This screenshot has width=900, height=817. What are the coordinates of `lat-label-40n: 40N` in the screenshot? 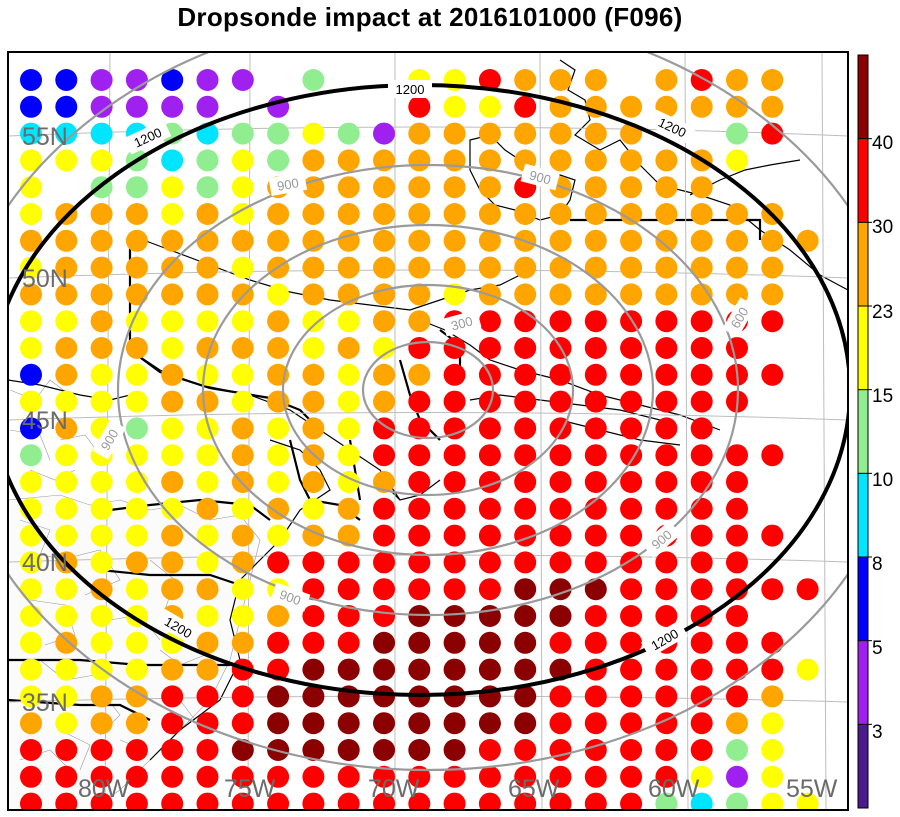 It's located at (45, 563).